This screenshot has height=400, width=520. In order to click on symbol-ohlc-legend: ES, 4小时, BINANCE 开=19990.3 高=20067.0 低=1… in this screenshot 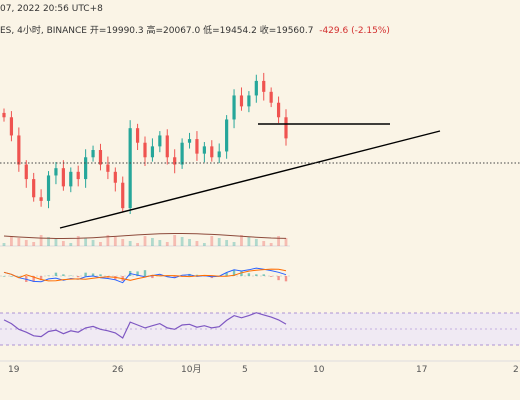, I will do `click(195, 29)`.